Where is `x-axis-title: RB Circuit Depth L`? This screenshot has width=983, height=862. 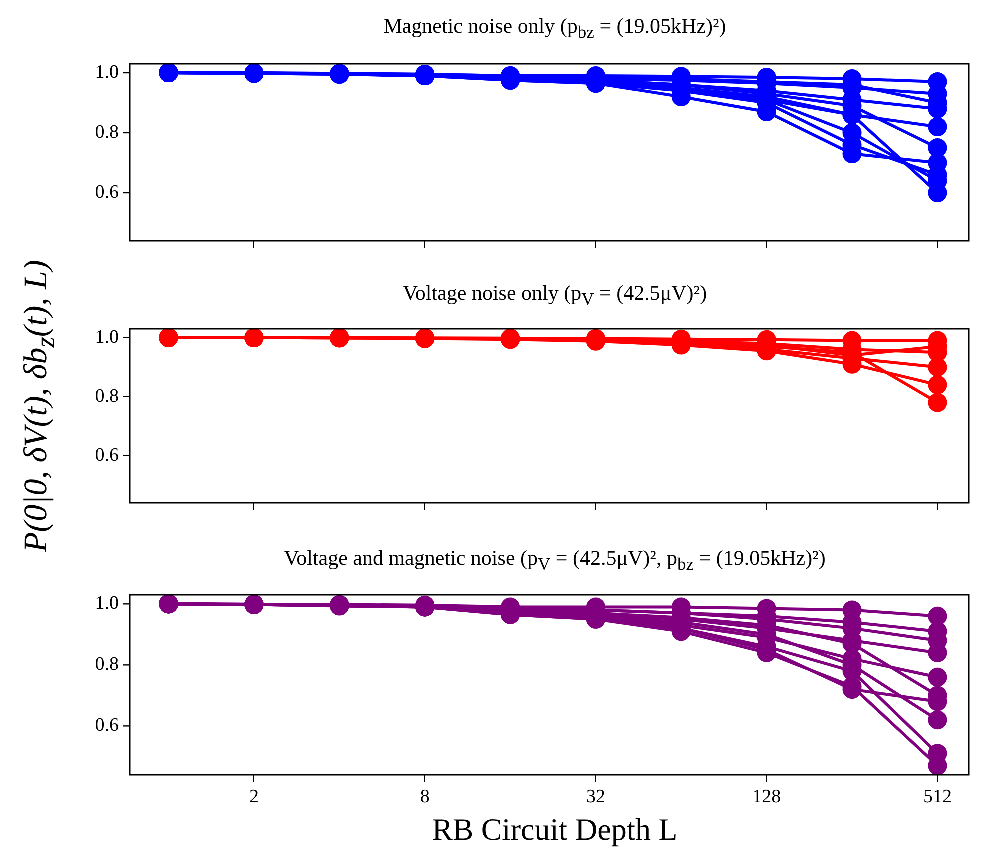 x-axis-title: RB Circuit Depth L is located at coordinates (555, 830).